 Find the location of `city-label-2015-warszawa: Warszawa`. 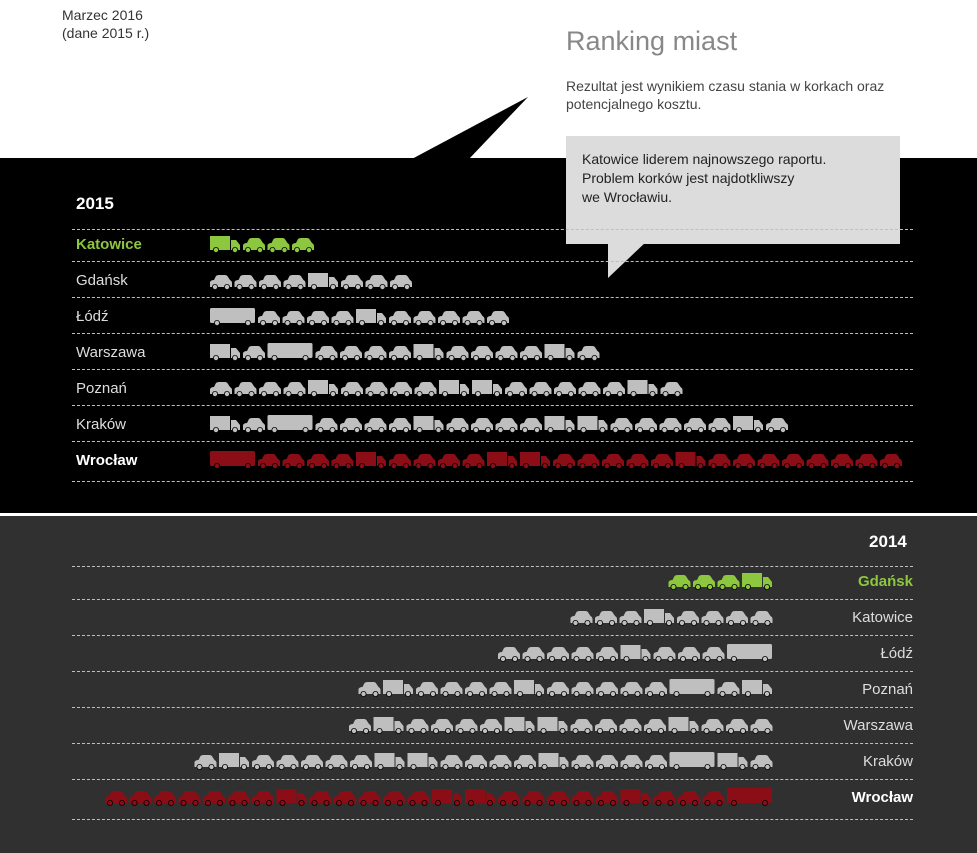

city-label-2015-warszawa: Warszawa is located at coordinates (111, 352).